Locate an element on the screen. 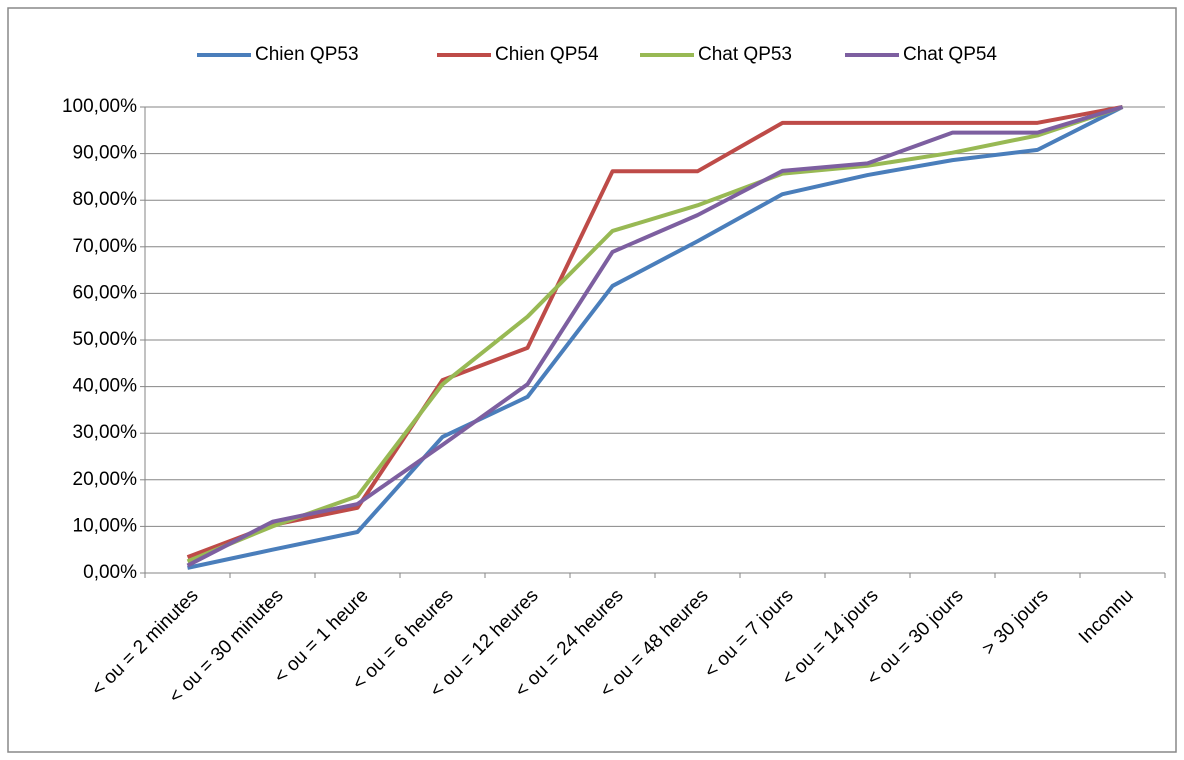 This screenshot has height=760, width=1184. y-tick-label: 40,00% is located at coordinates (105, 386).